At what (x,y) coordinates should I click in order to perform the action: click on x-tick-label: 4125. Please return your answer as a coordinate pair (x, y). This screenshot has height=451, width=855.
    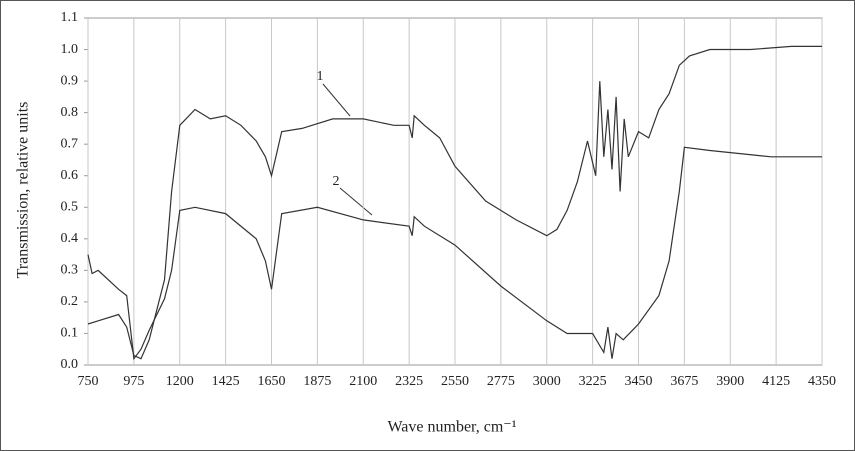
    Looking at the image, I should click on (776, 381).